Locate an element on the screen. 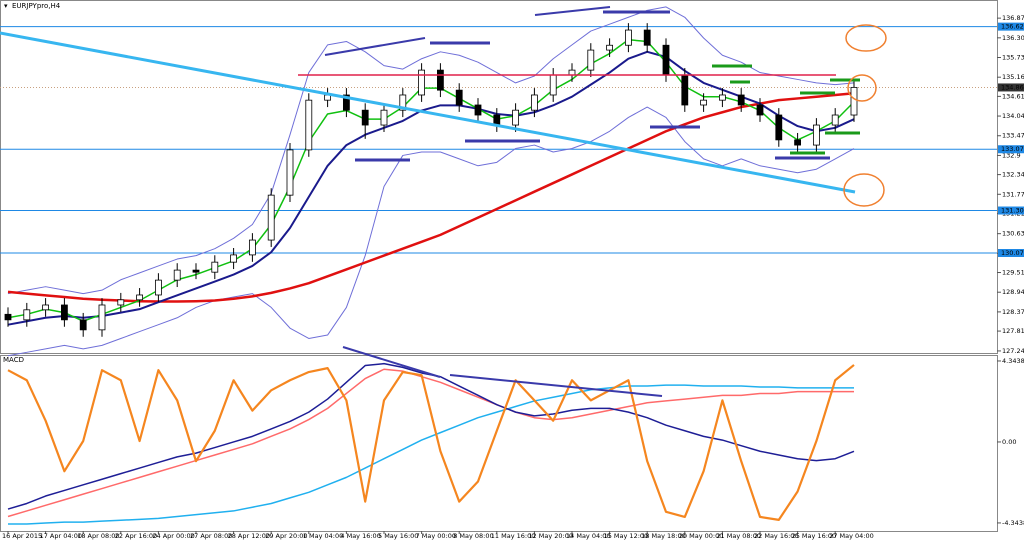 The image size is (1024, 540). y-tick-label: 4.3438 is located at coordinates (1013, 361).